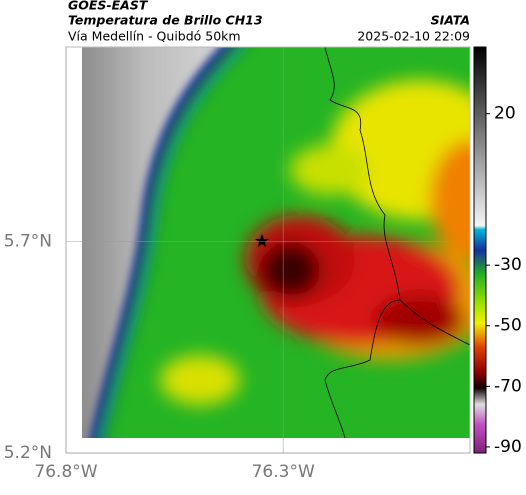 Image resolution: width=526 pixels, height=495 pixels. I want to click on lat-tick-label: 5.7°N, so click(28, 242).